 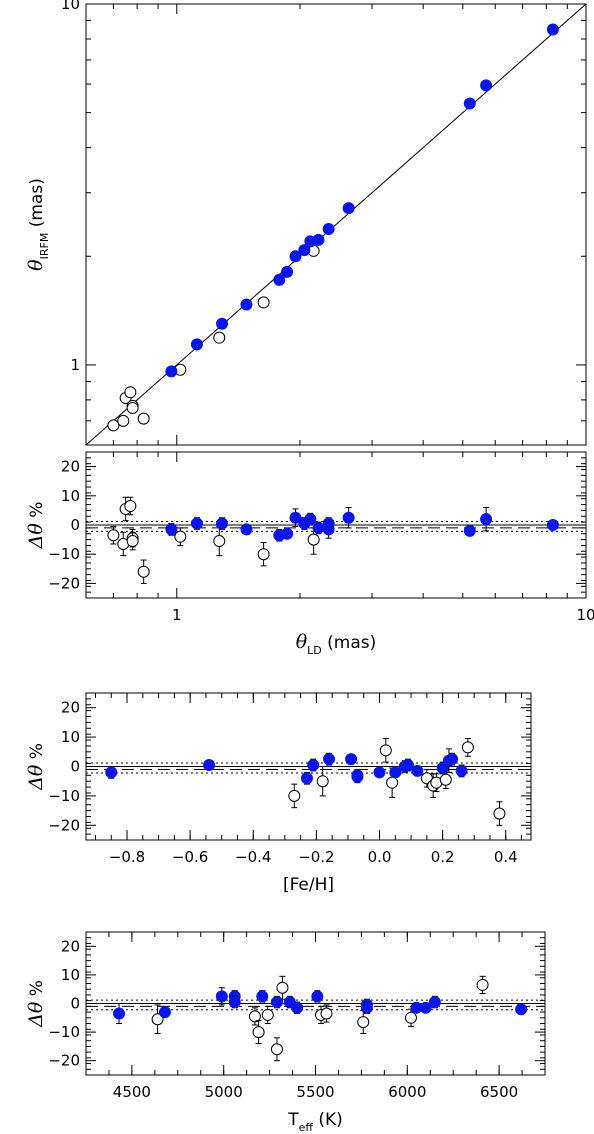 What do you see at coordinates (499, 1092) in the screenshot?
I see `x-tick-label: 6500` at bounding box center [499, 1092].